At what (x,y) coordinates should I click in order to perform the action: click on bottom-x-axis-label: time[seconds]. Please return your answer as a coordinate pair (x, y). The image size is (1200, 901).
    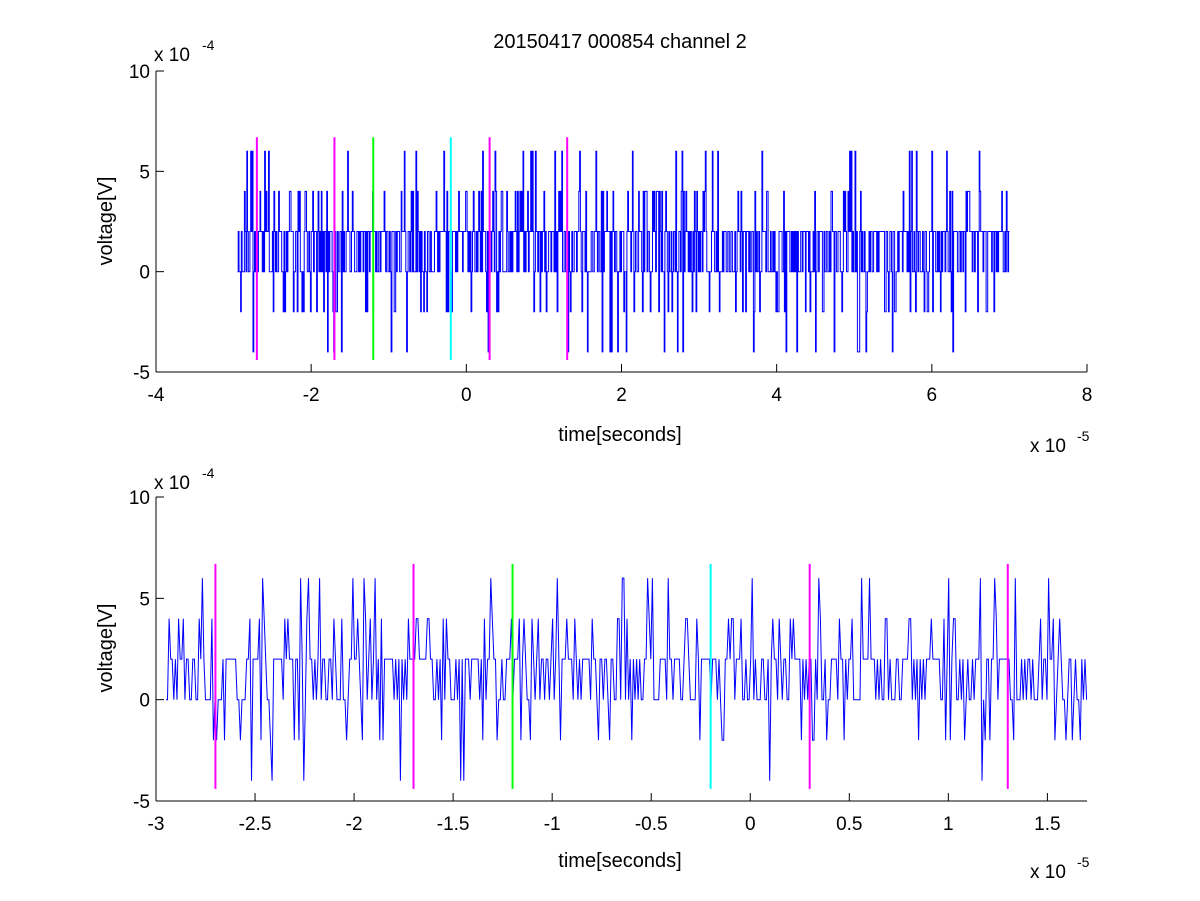
    Looking at the image, I should click on (619, 861).